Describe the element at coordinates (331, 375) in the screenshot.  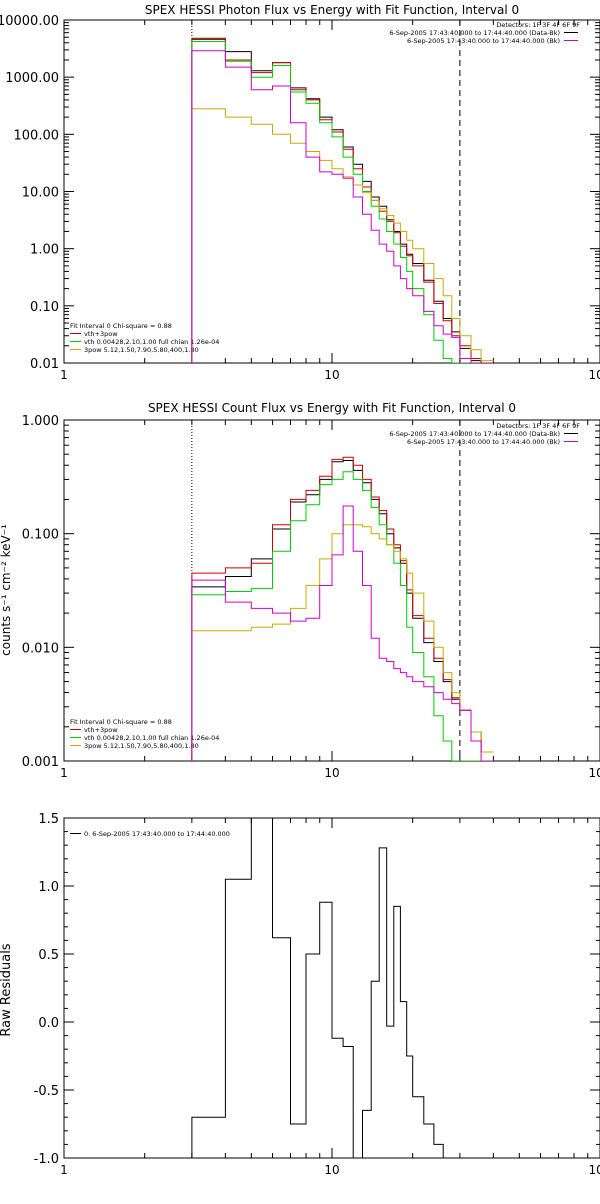
I see `photon-flux-x-tick-label: 10` at that location.